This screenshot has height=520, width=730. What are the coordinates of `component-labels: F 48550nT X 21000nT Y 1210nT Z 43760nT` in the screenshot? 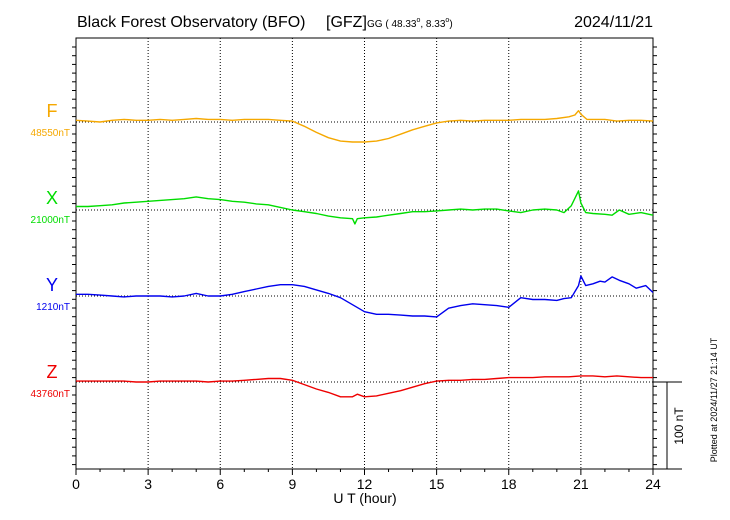 It's located at (50, 250).